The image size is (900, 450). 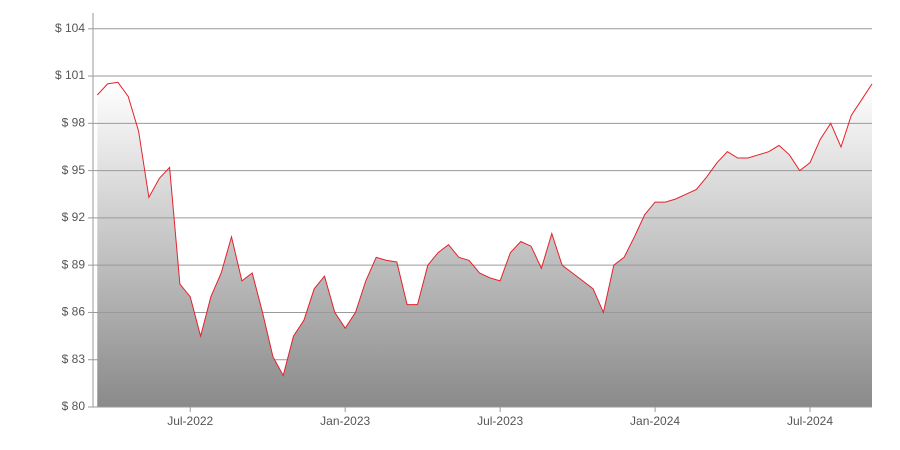 I want to click on y-tick-label: $ 83, so click(x=74, y=359).